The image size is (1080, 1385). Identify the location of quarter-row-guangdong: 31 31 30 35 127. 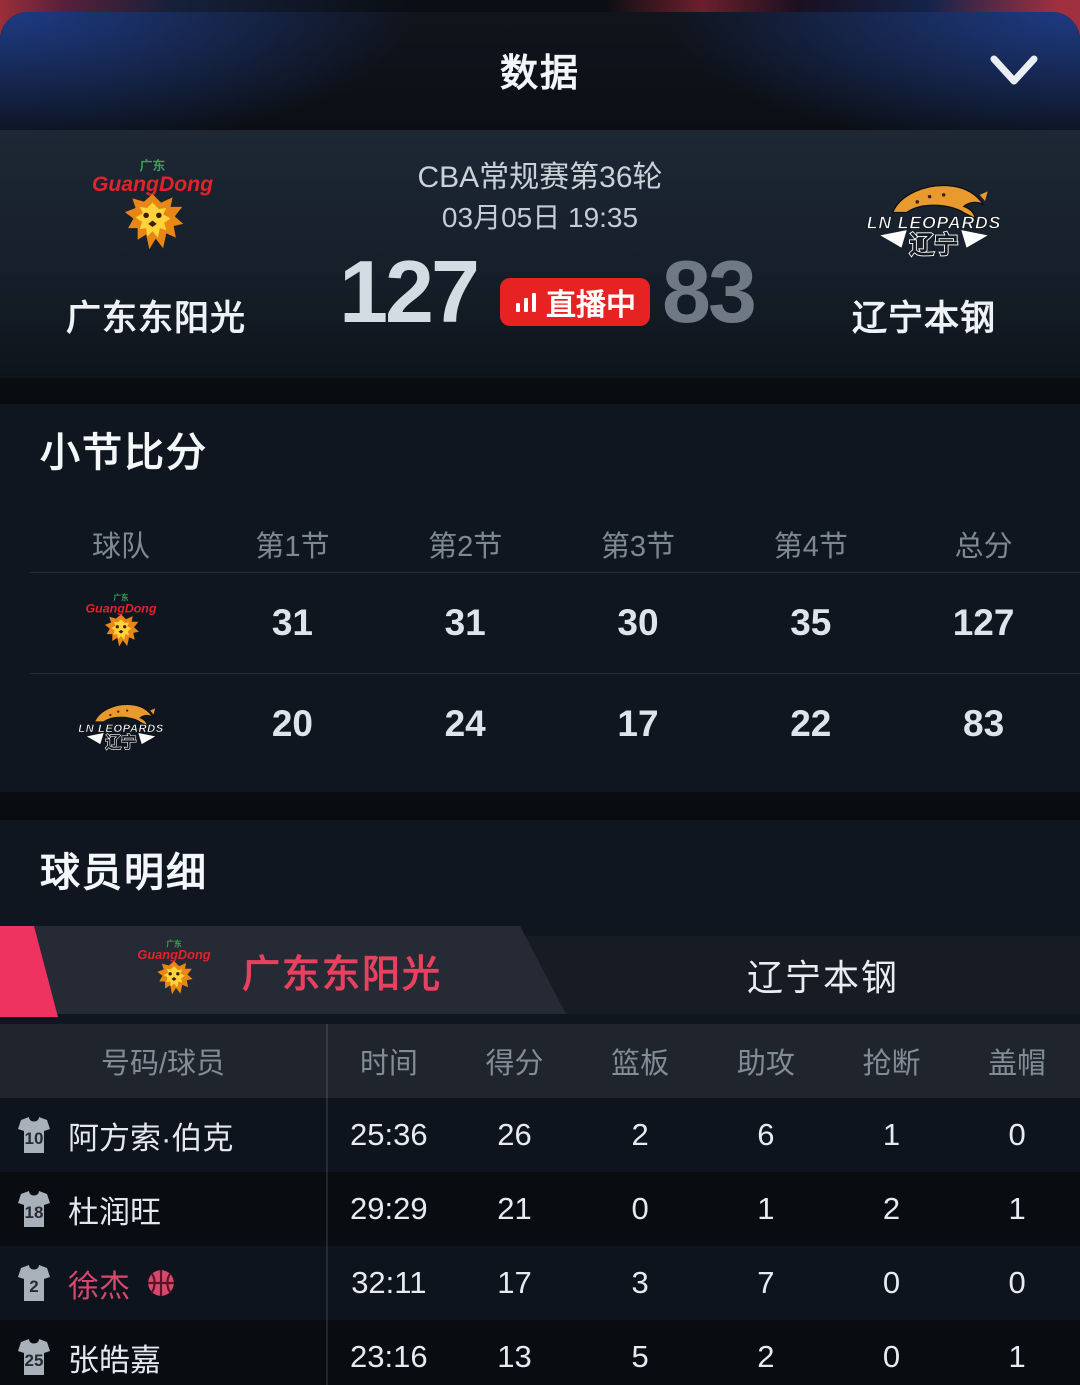
(540, 623).